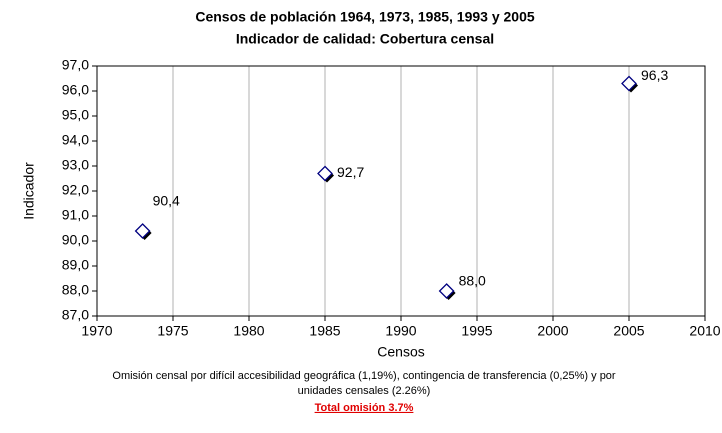  What do you see at coordinates (552, 331) in the screenshot?
I see `x-tick-label: 2000` at bounding box center [552, 331].